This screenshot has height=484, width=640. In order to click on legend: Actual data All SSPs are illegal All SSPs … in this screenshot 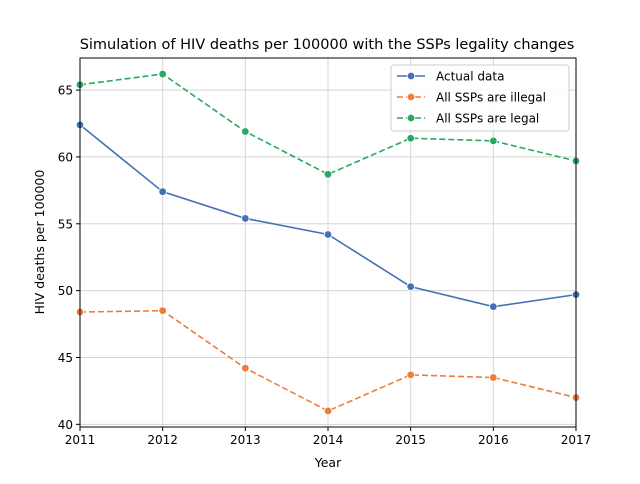, I will do `click(480, 98)`.